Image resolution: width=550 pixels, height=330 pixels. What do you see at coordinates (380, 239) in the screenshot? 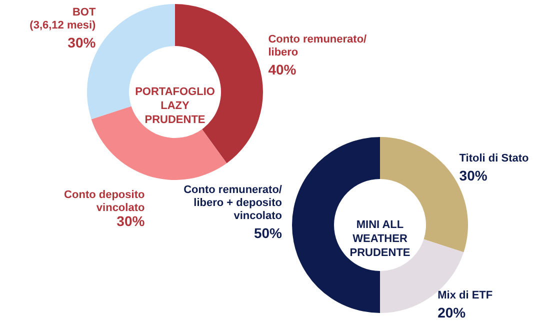
I see `text: MINI ALL WEATHER PRUDENTE` at bounding box center [380, 239].